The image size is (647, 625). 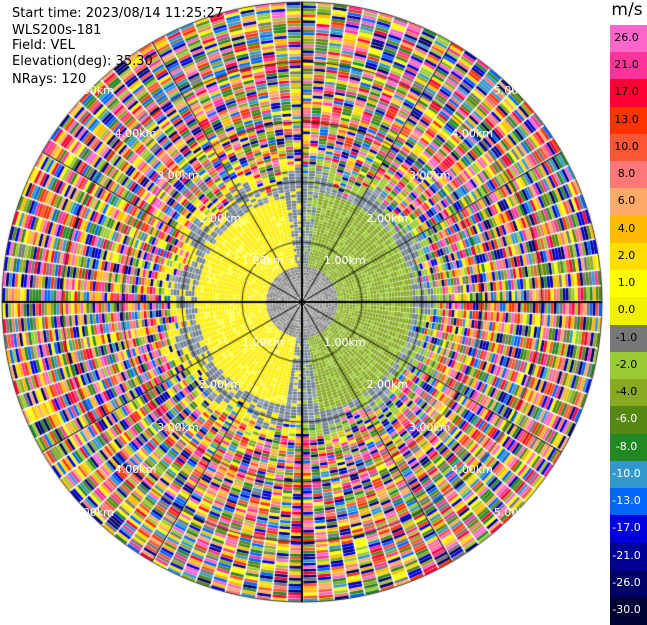 I want to click on field-label: Field: VEL, so click(x=43, y=45).